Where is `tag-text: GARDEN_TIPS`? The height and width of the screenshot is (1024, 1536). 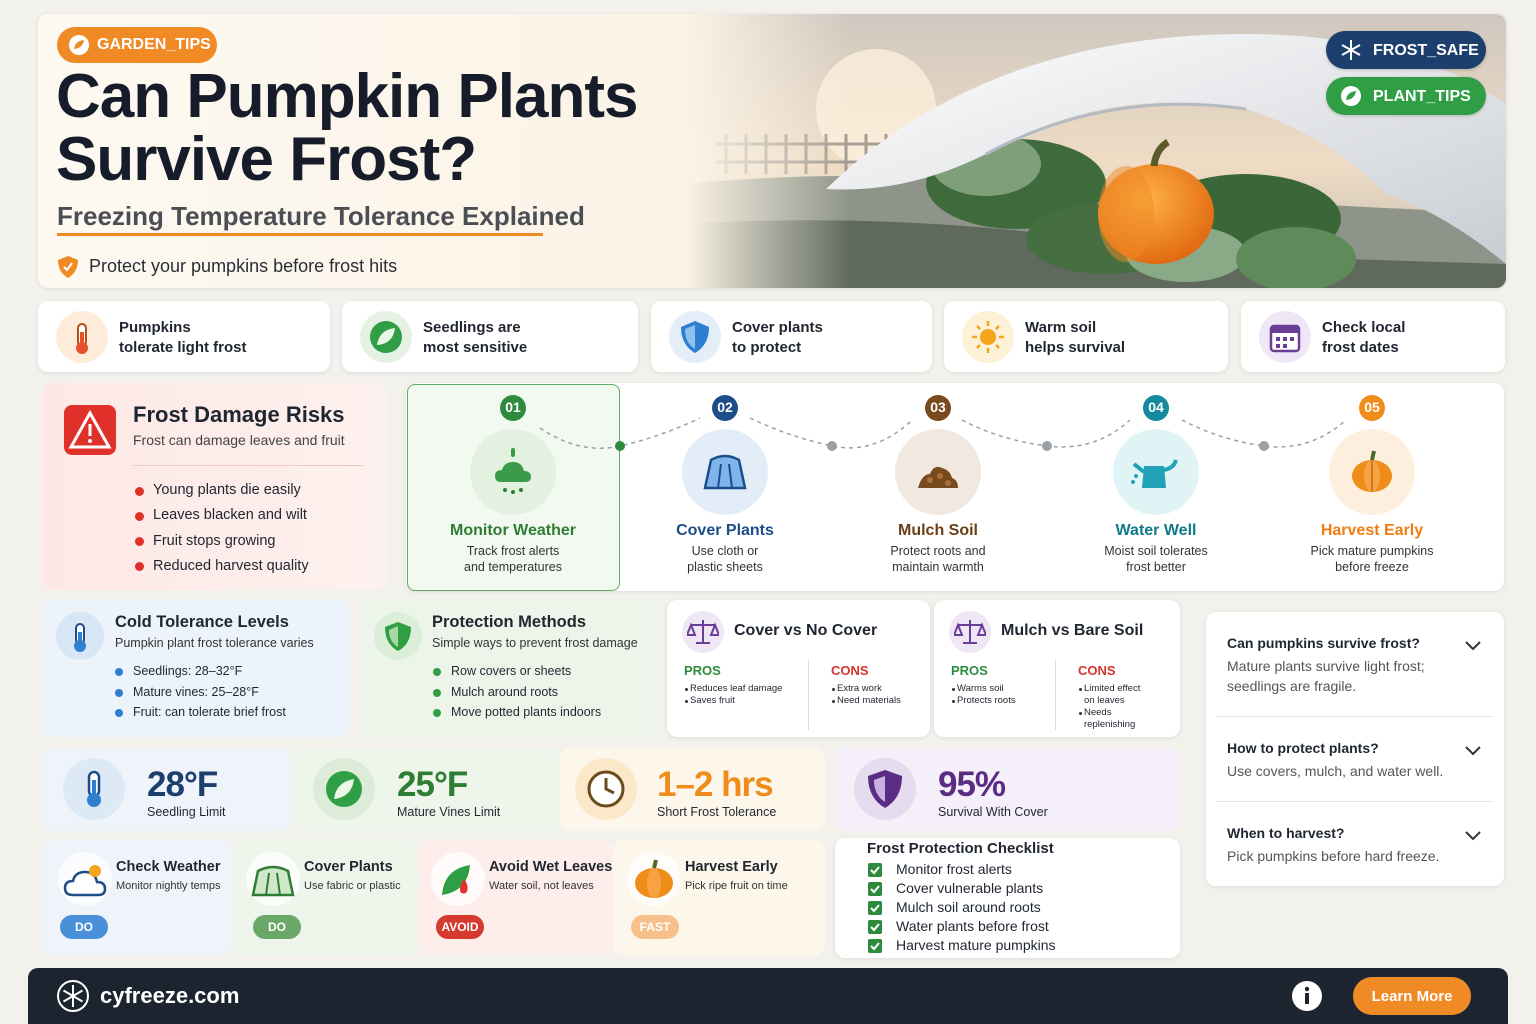 tag-text: GARDEN_TIPS is located at coordinates (154, 45).